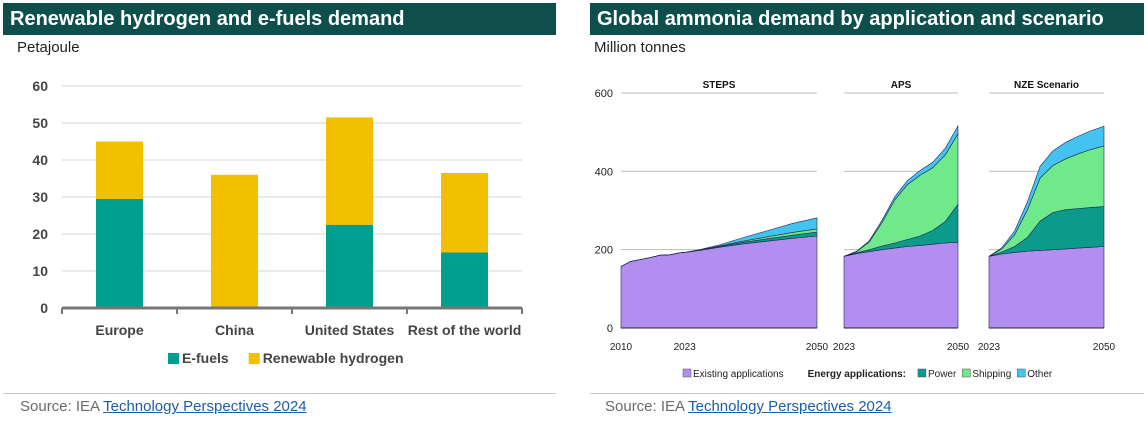 This screenshot has height=424, width=1147. I want to click on legend-group-label: Energy applications:, so click(857, 374).